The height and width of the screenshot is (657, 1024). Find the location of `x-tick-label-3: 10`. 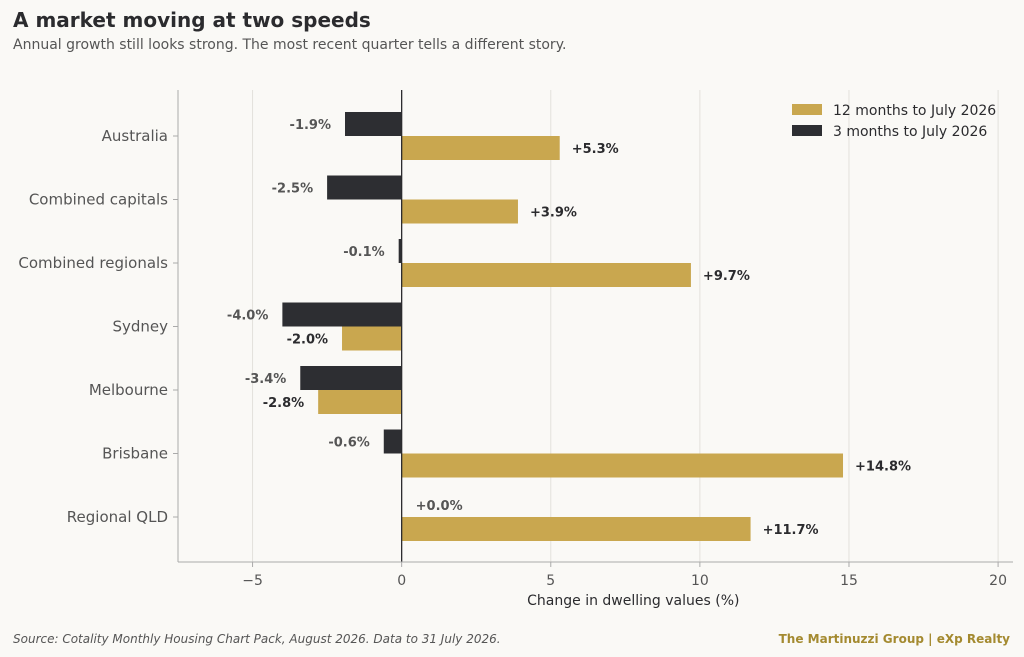

x-tick-label-3: 10 is located at coordinates (700, 581).